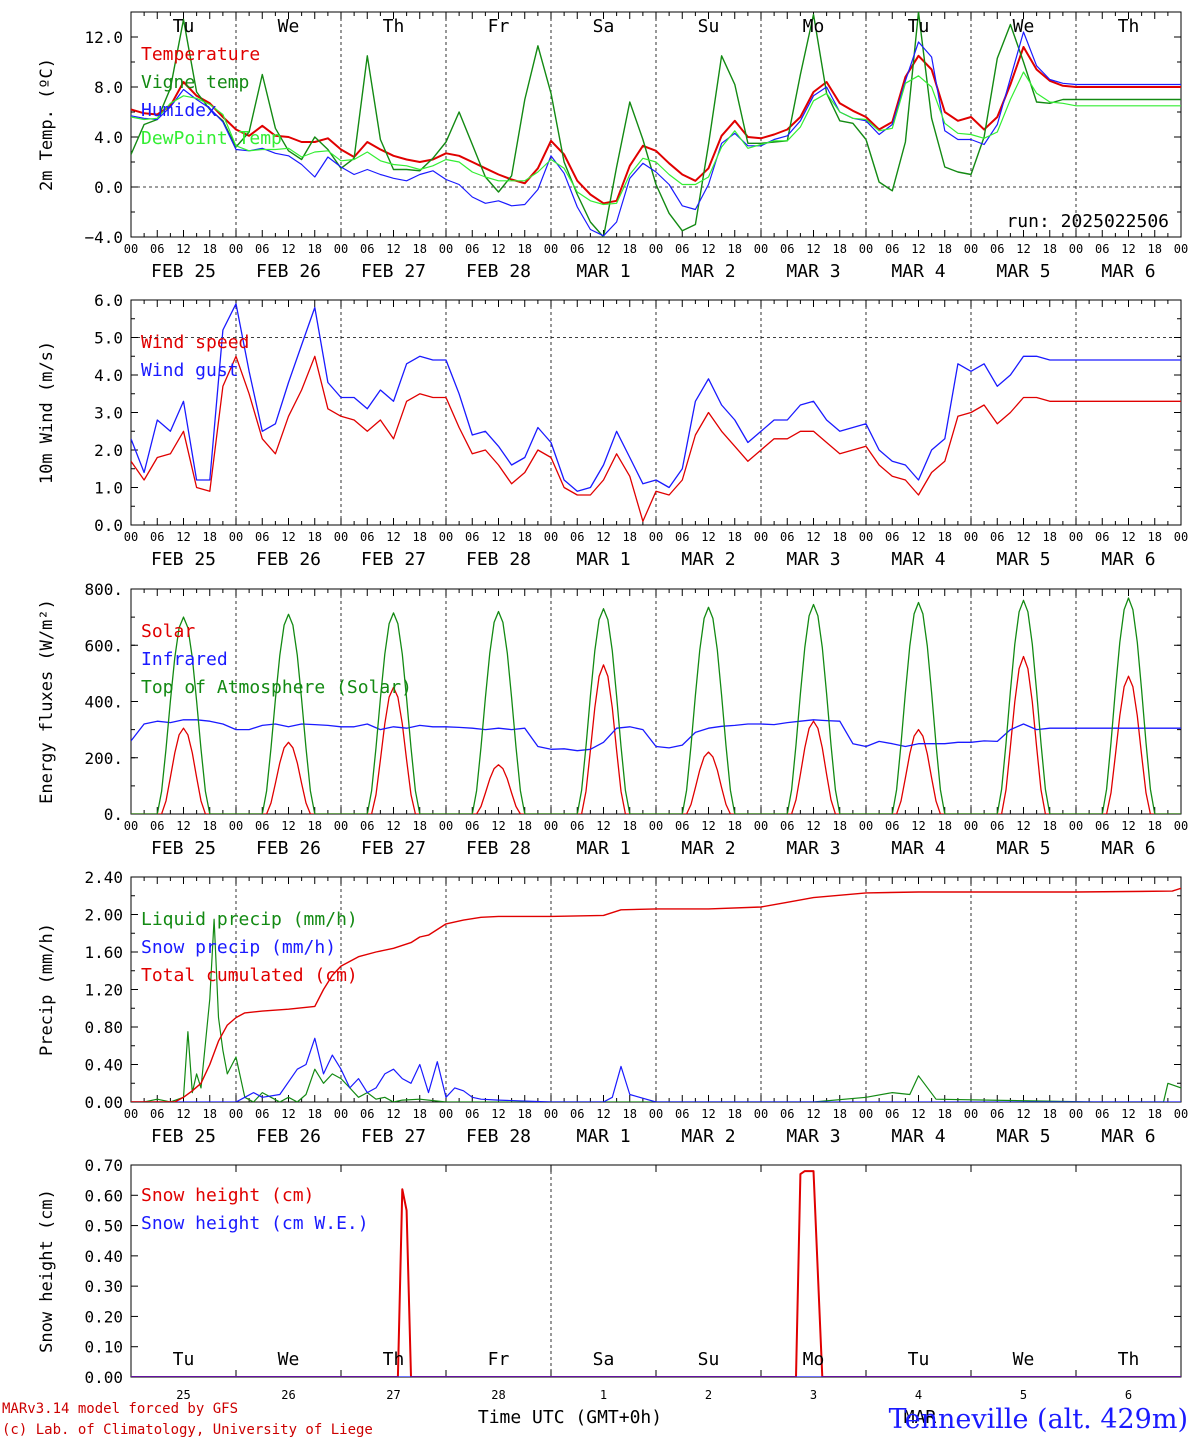  Describe the element at coordinates (1128, 1395) in the screenshot. I see `date-number-label: 6` at that location.